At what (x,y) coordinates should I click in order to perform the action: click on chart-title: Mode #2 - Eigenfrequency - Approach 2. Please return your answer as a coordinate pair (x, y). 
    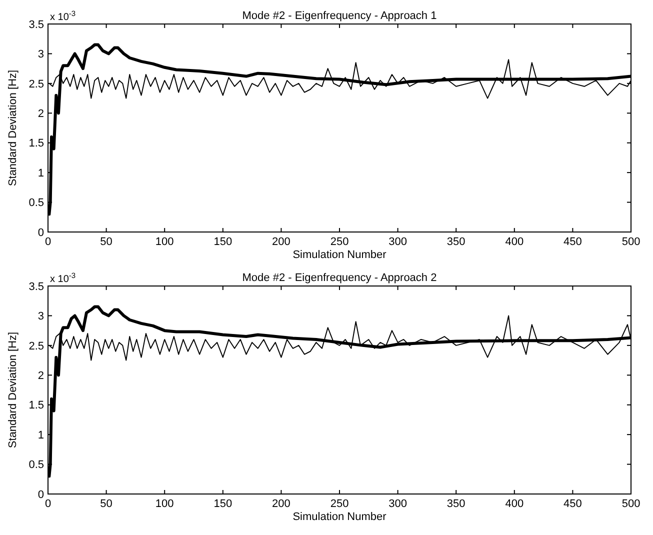
    Looking at the image, I should click on (339, 278).